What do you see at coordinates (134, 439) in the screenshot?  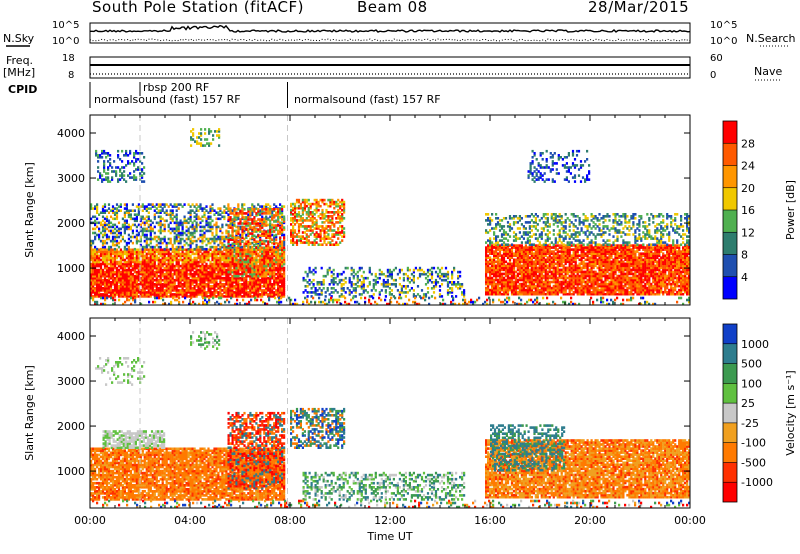 I see `velocity-region-grey-band` at bounding box center [134, 439].